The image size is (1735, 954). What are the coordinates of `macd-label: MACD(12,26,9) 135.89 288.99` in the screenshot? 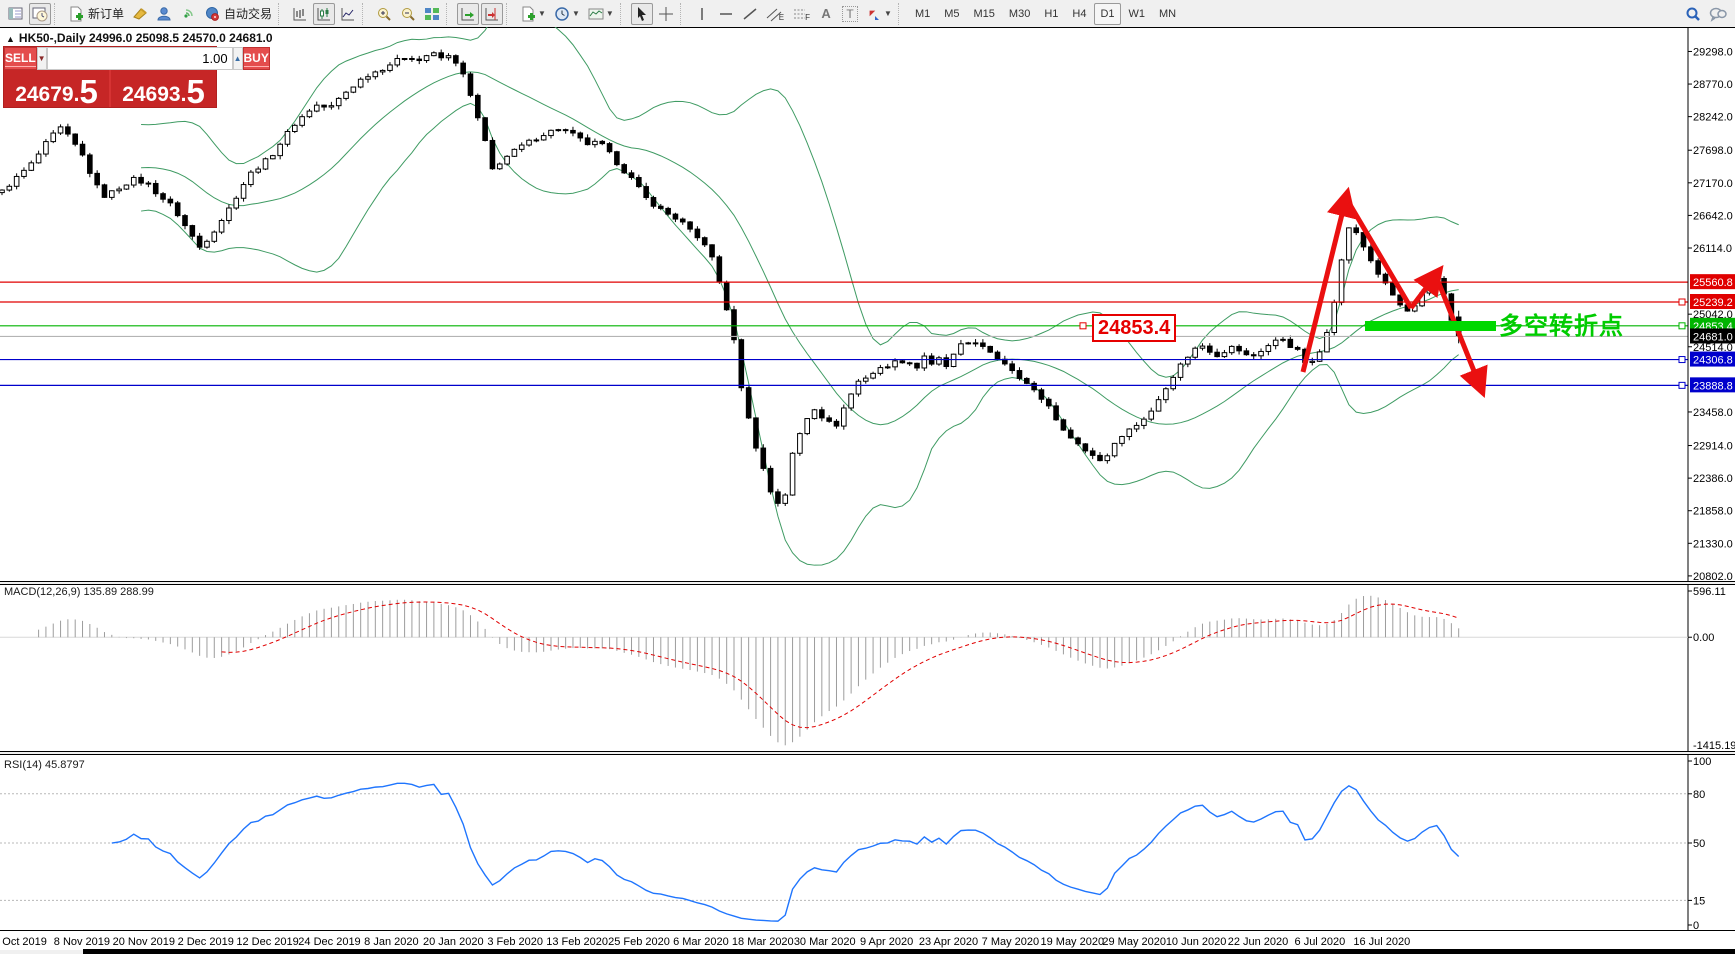 It's located at (79, 592).